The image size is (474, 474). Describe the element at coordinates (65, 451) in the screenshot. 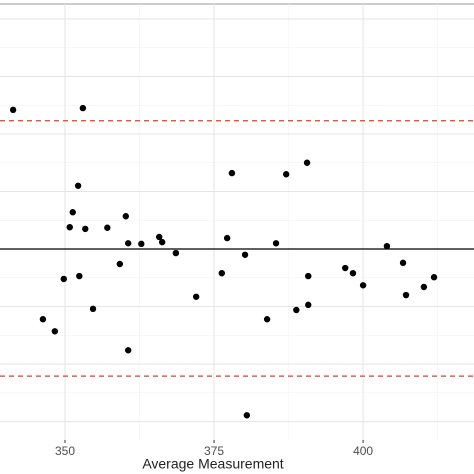

I see `x-tick-label: 350` at that location.